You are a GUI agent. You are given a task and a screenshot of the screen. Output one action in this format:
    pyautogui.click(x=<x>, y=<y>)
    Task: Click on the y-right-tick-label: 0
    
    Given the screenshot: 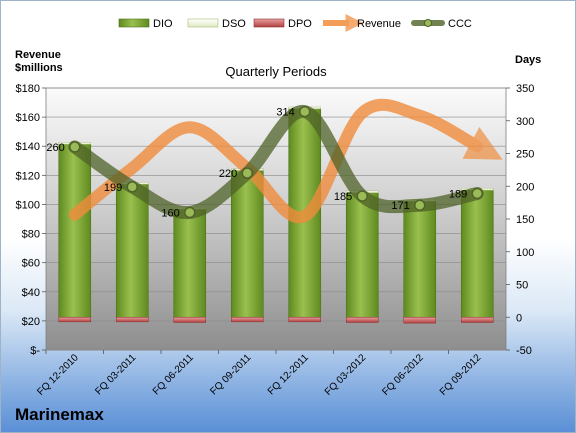 What is the action you would take?
    pyautogui.click(x=519, y=318)
    